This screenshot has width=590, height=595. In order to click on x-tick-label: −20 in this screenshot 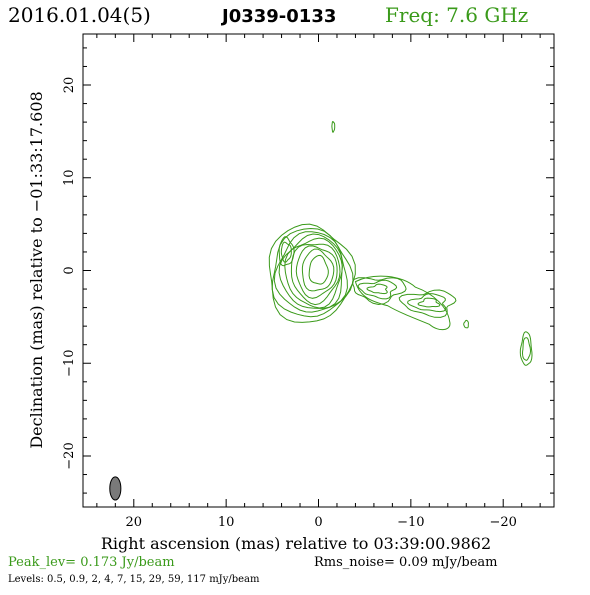, I will do `click(502, 522)`.